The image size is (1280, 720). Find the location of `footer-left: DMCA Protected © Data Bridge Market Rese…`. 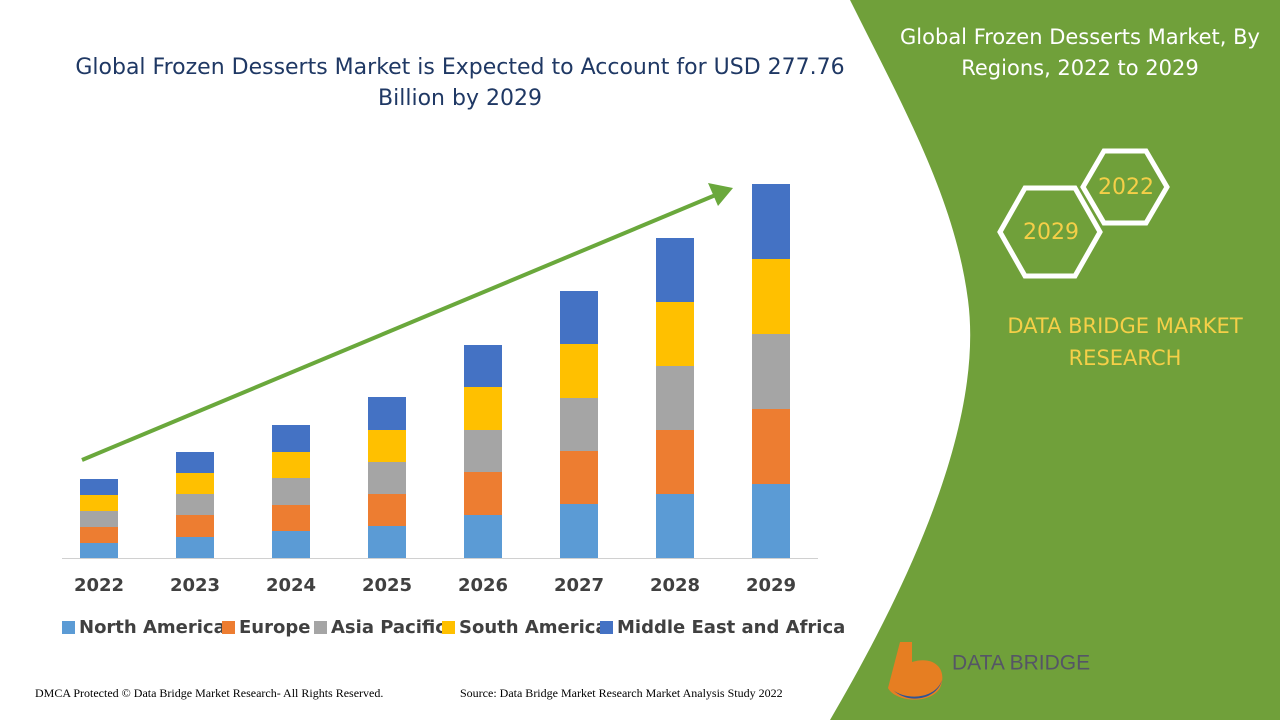

footer-left: DMCA Protected © Data Bridge Market Rese… is located at coordinates (209, 693).